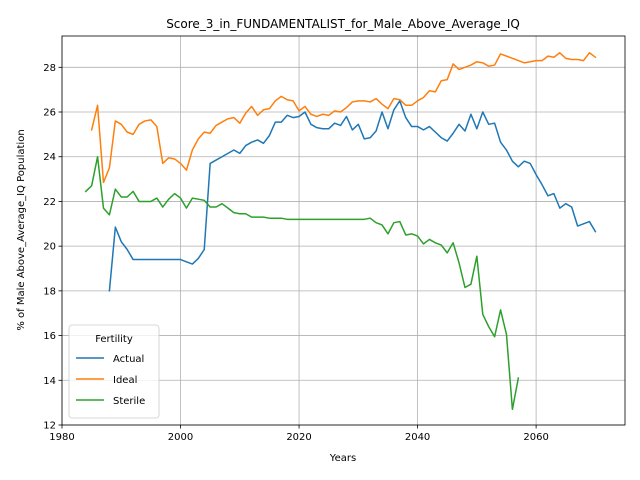 This screenshot has width=640, height=480. What do you see at coordinates (49, 157) in the screenshot?
I see `y-tick-label: 24` at bounding box center [49, 157].